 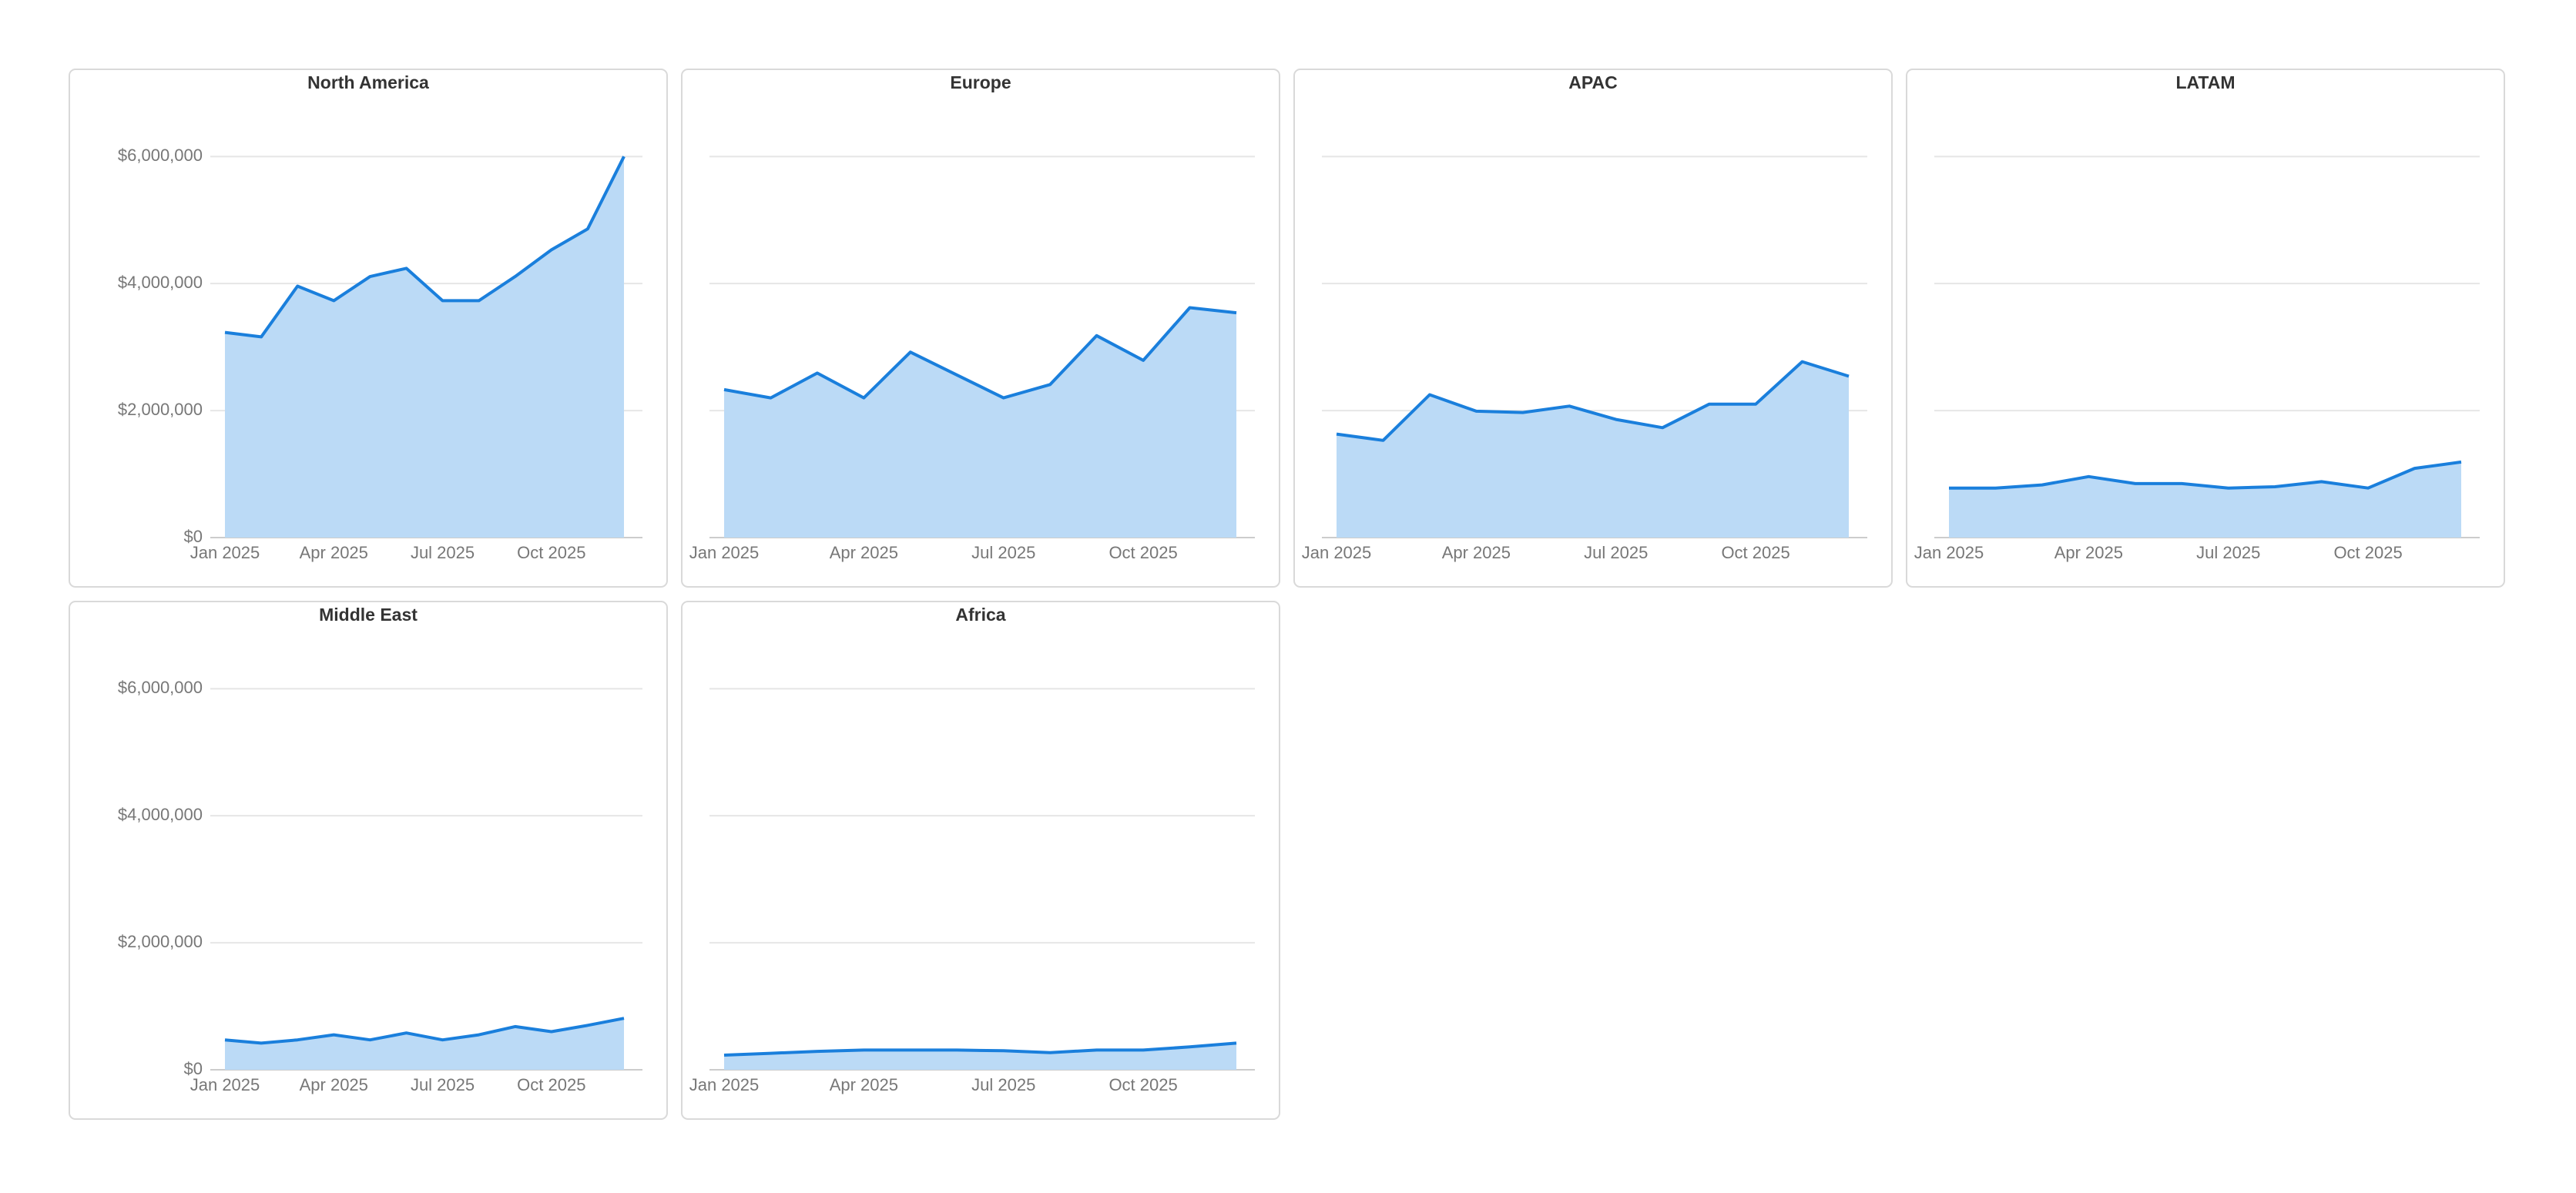 I want to click on chart-panel: Europe Jan 2025 Apr 2025 Jul 2025 Oct 2025, so click(x=980, y=328).